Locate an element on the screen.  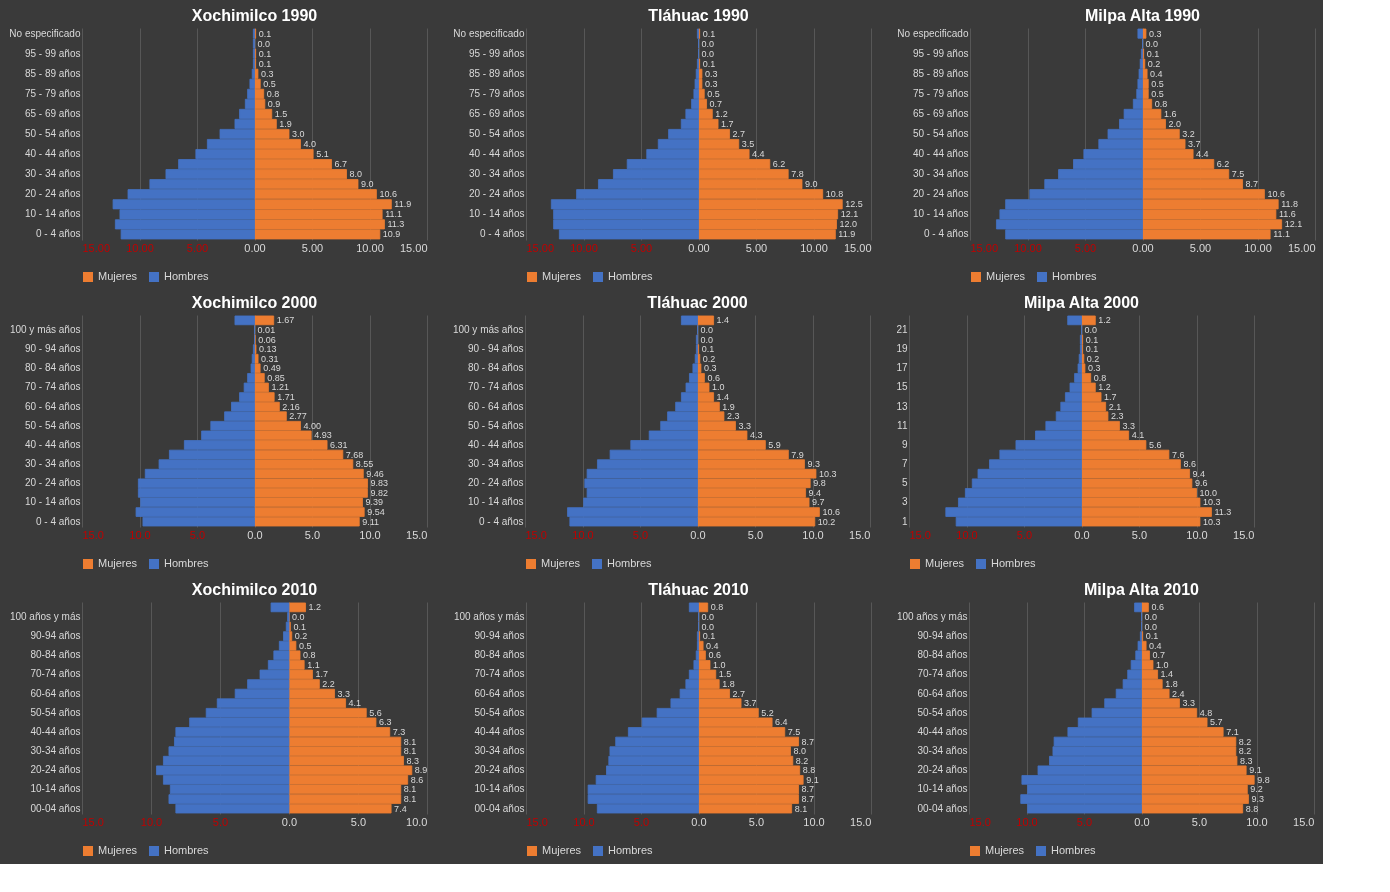
x-tick-label: 0.0 is located at coordinates (699, 821).